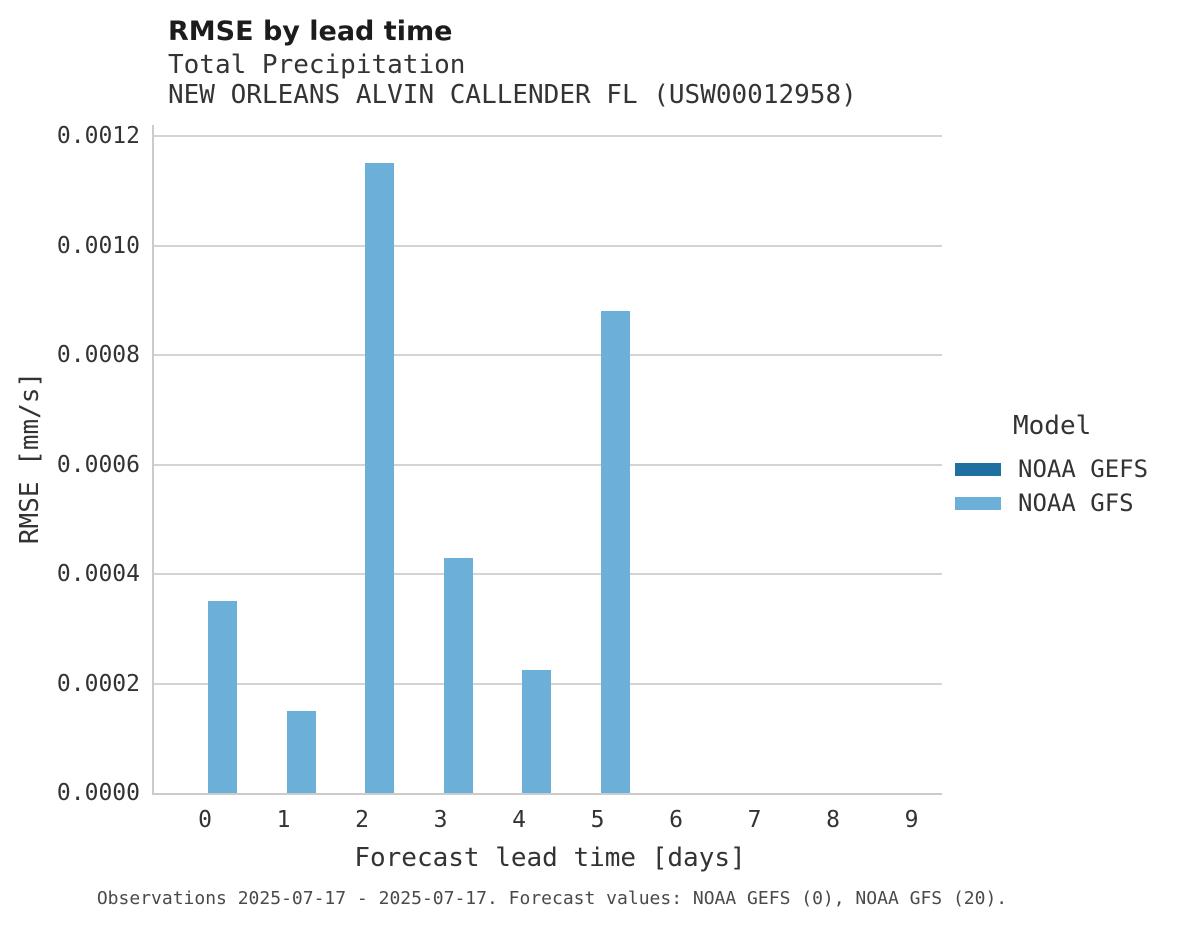 This screenshot has width=1178, height=927. What do you see at coordinates (1076, 503) in the screenshot?
I see `legend-label: NOAA GFS` at bounding box center [1076, 503].